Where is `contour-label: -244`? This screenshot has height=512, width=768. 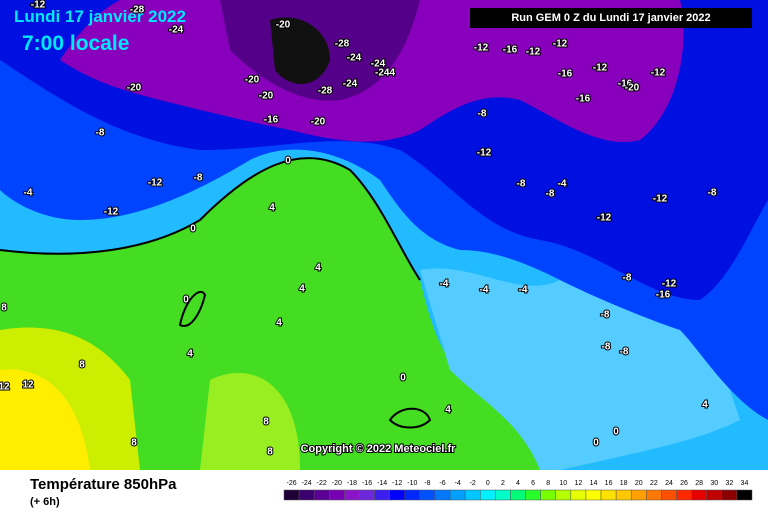 contour-label: -244 is located at coordinates (385, 73).